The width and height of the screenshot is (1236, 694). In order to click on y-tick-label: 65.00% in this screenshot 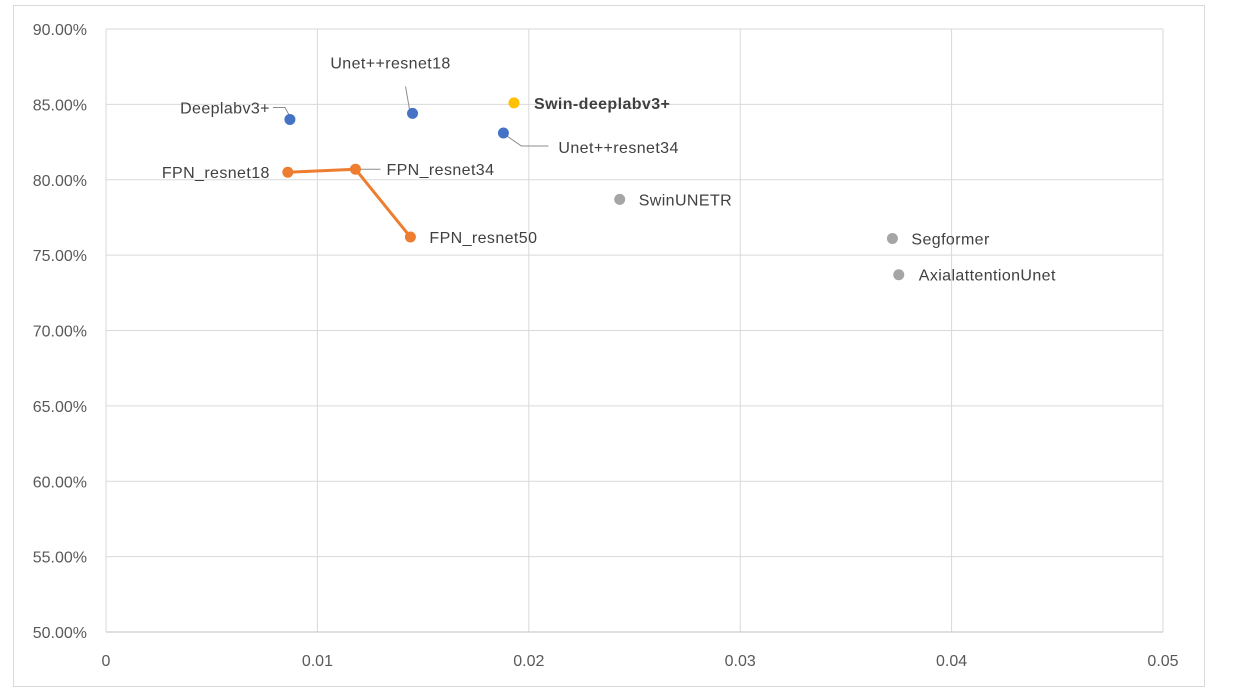, I will do `click(60, 407)`.